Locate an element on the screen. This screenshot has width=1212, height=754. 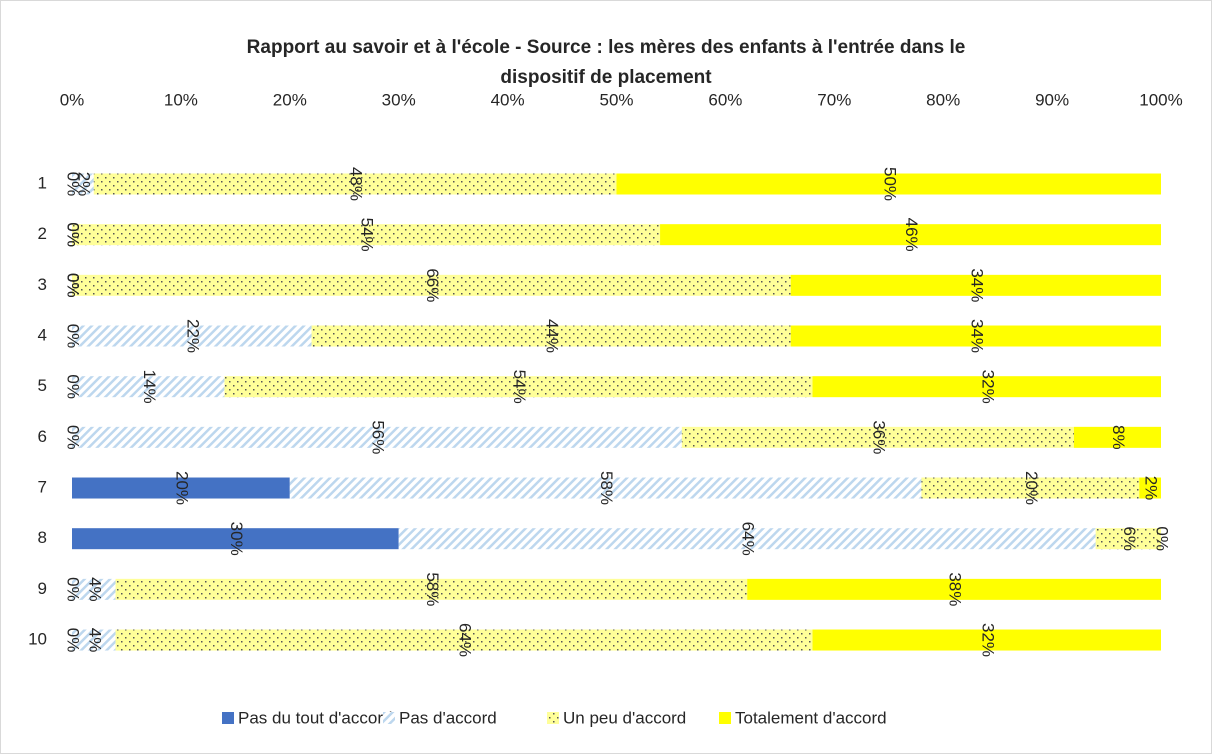
data-label: 38% is located at coordinates (955, 589).